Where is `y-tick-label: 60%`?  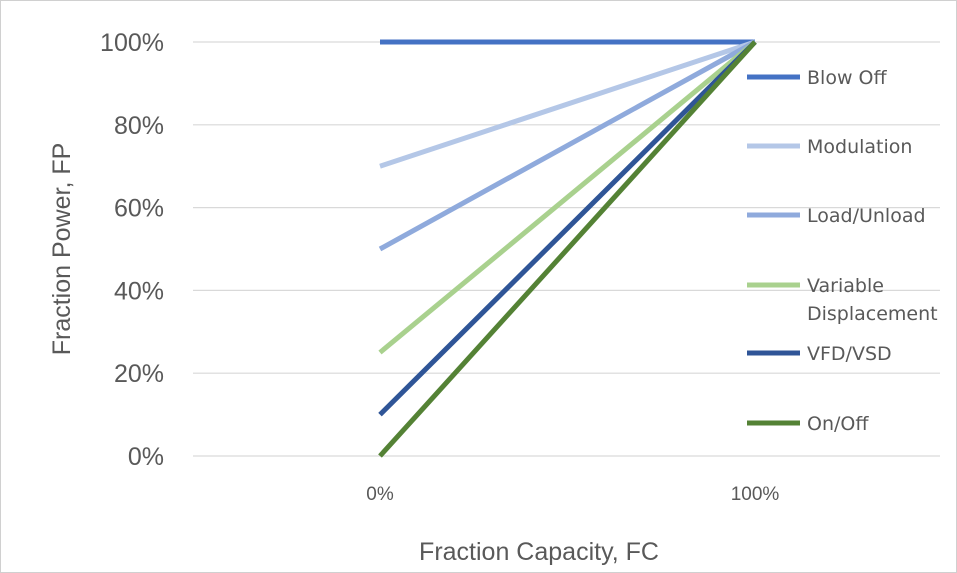 y-tick-label: 60% is located at coordinates (139, 209).